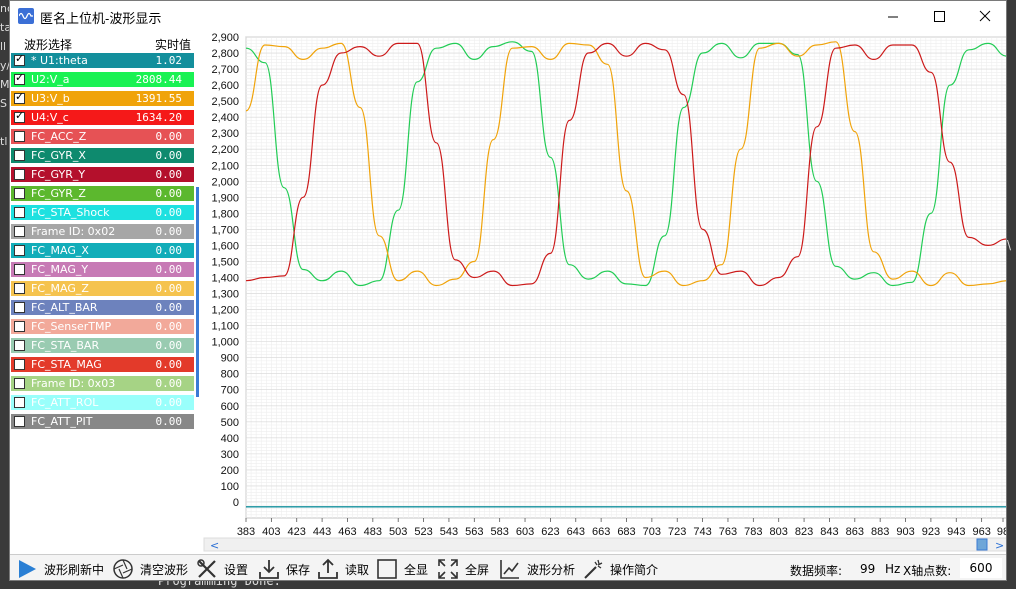 This screenshot has height=589, width=1016. I want to click on x-tick-label: 943, so click(956, 532).